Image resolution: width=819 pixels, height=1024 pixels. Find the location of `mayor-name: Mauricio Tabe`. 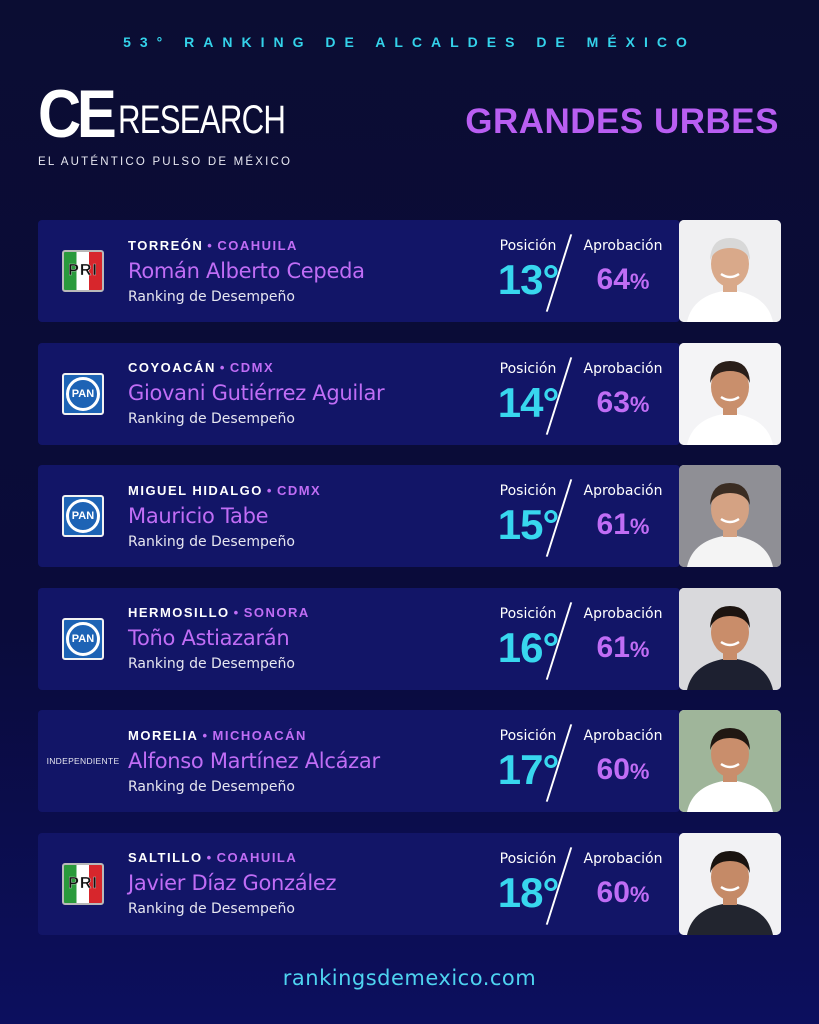

mayor-name: Mauricio Tabe is located at coordinates (198, 515).